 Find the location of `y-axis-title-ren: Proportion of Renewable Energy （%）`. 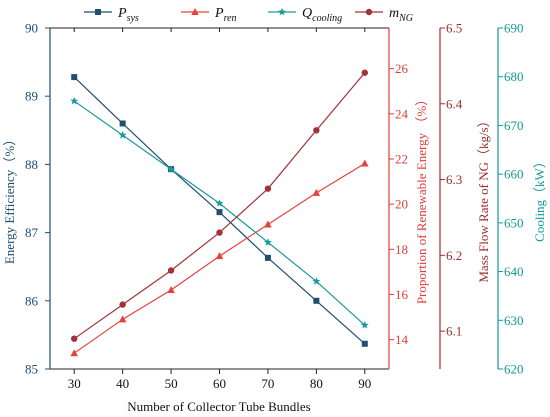

y-axis-title-ren: Proportion of Renewable Energy （%） is located at coordinates (421, 198).